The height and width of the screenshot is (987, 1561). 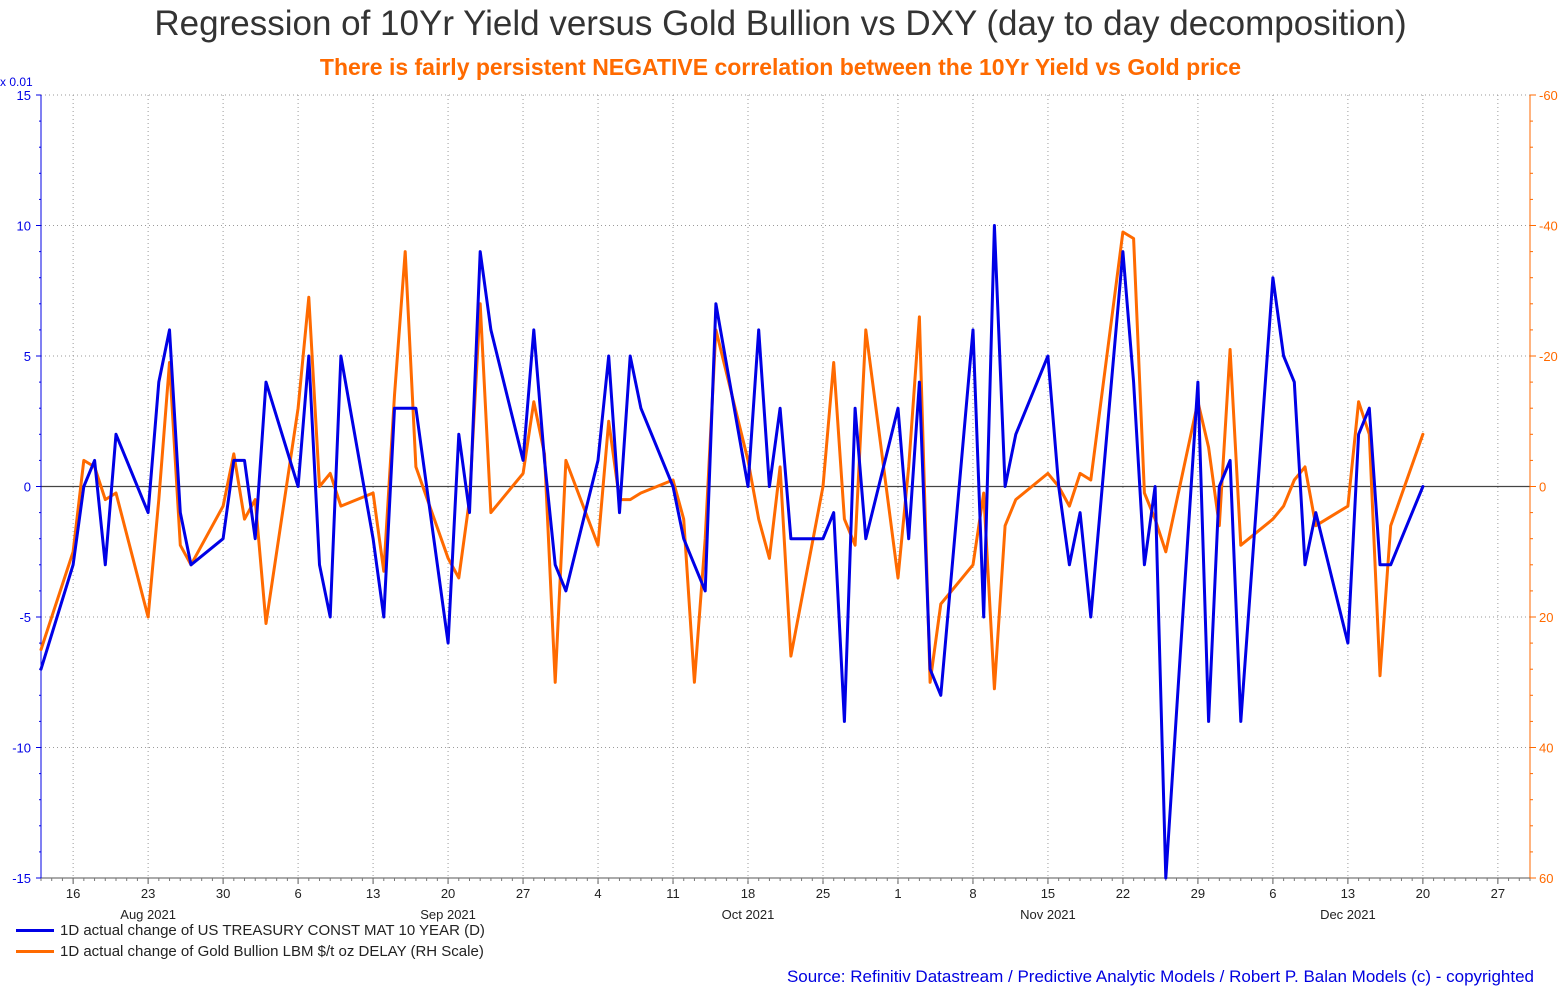 I want to click on right-tick-label: -40, so click(x=1548, y=226).